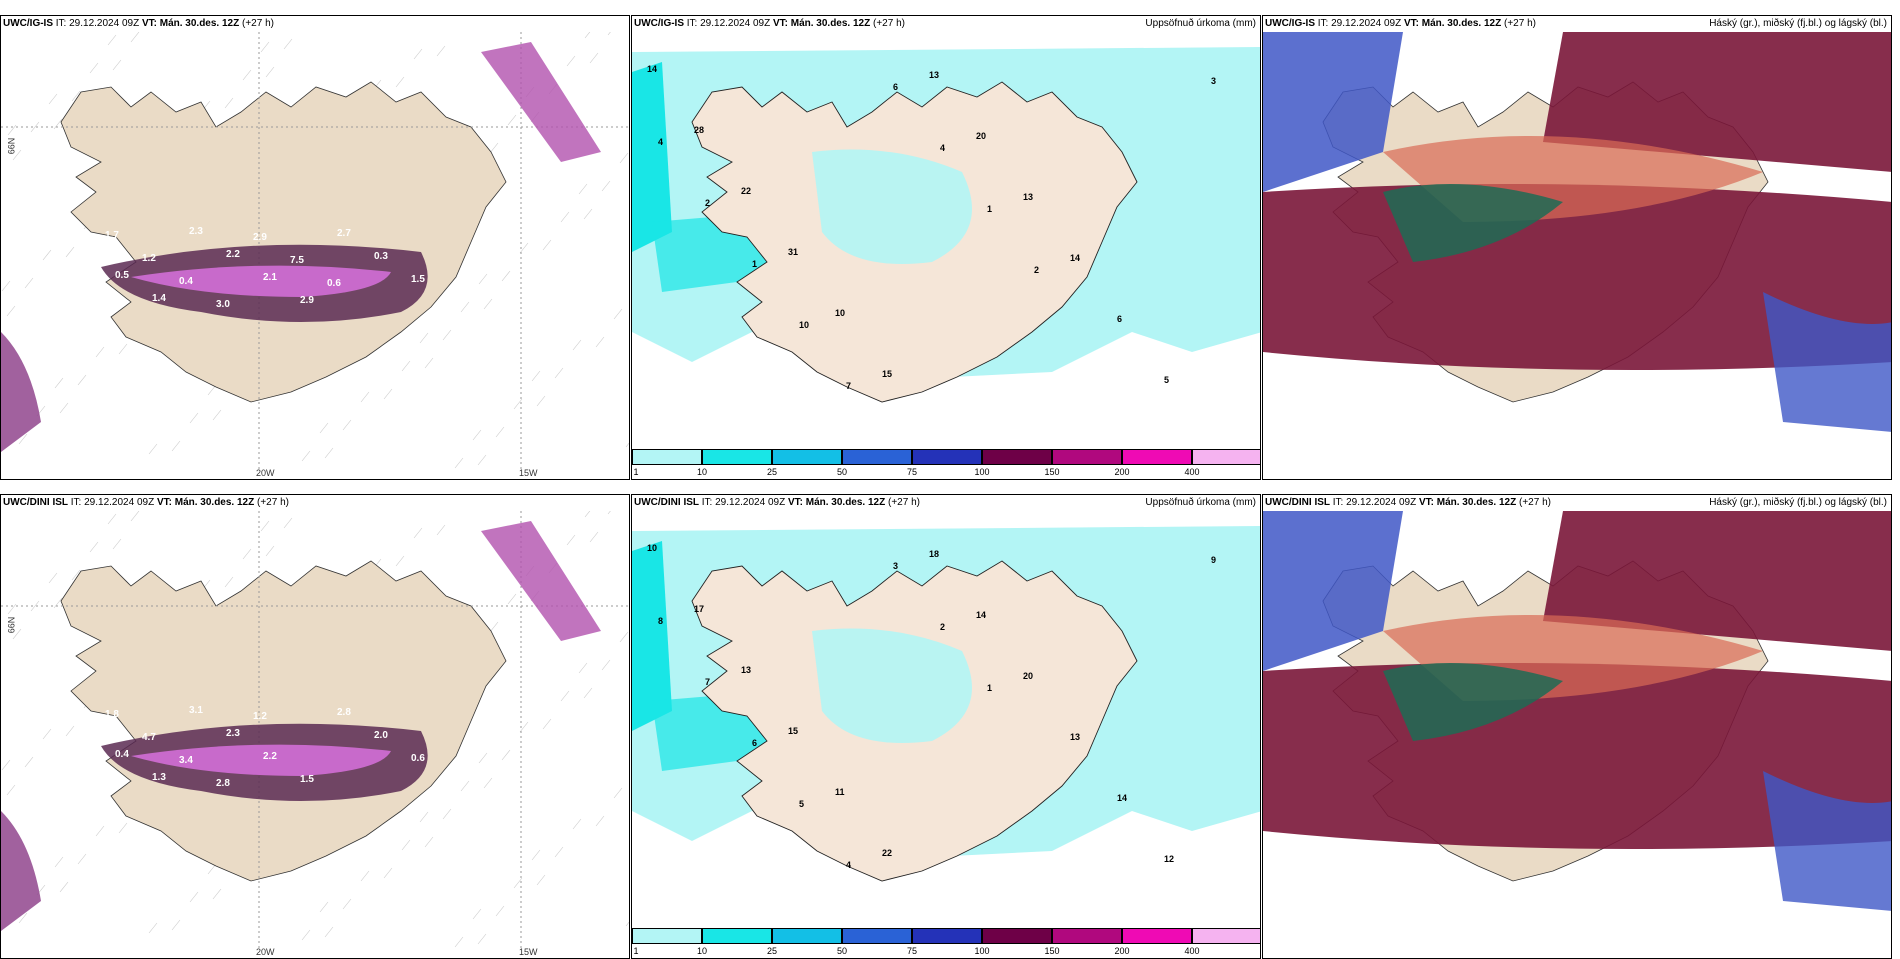 This screenshot has width=1900, height=959. What do you see at coordinates (159, 298) in the screenshot?
I see `snow-depth-label: 1.4` at bounding box center [159, 298].